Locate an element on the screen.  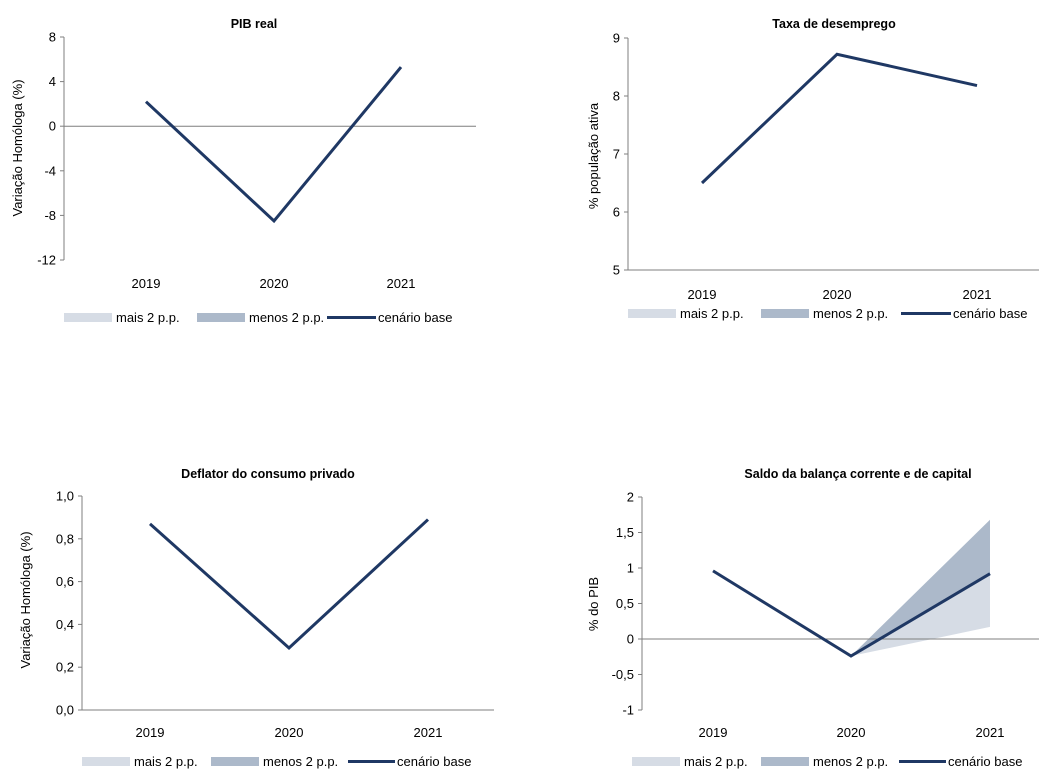
y-tick-label: 5 is located at coordinates (616, 270).